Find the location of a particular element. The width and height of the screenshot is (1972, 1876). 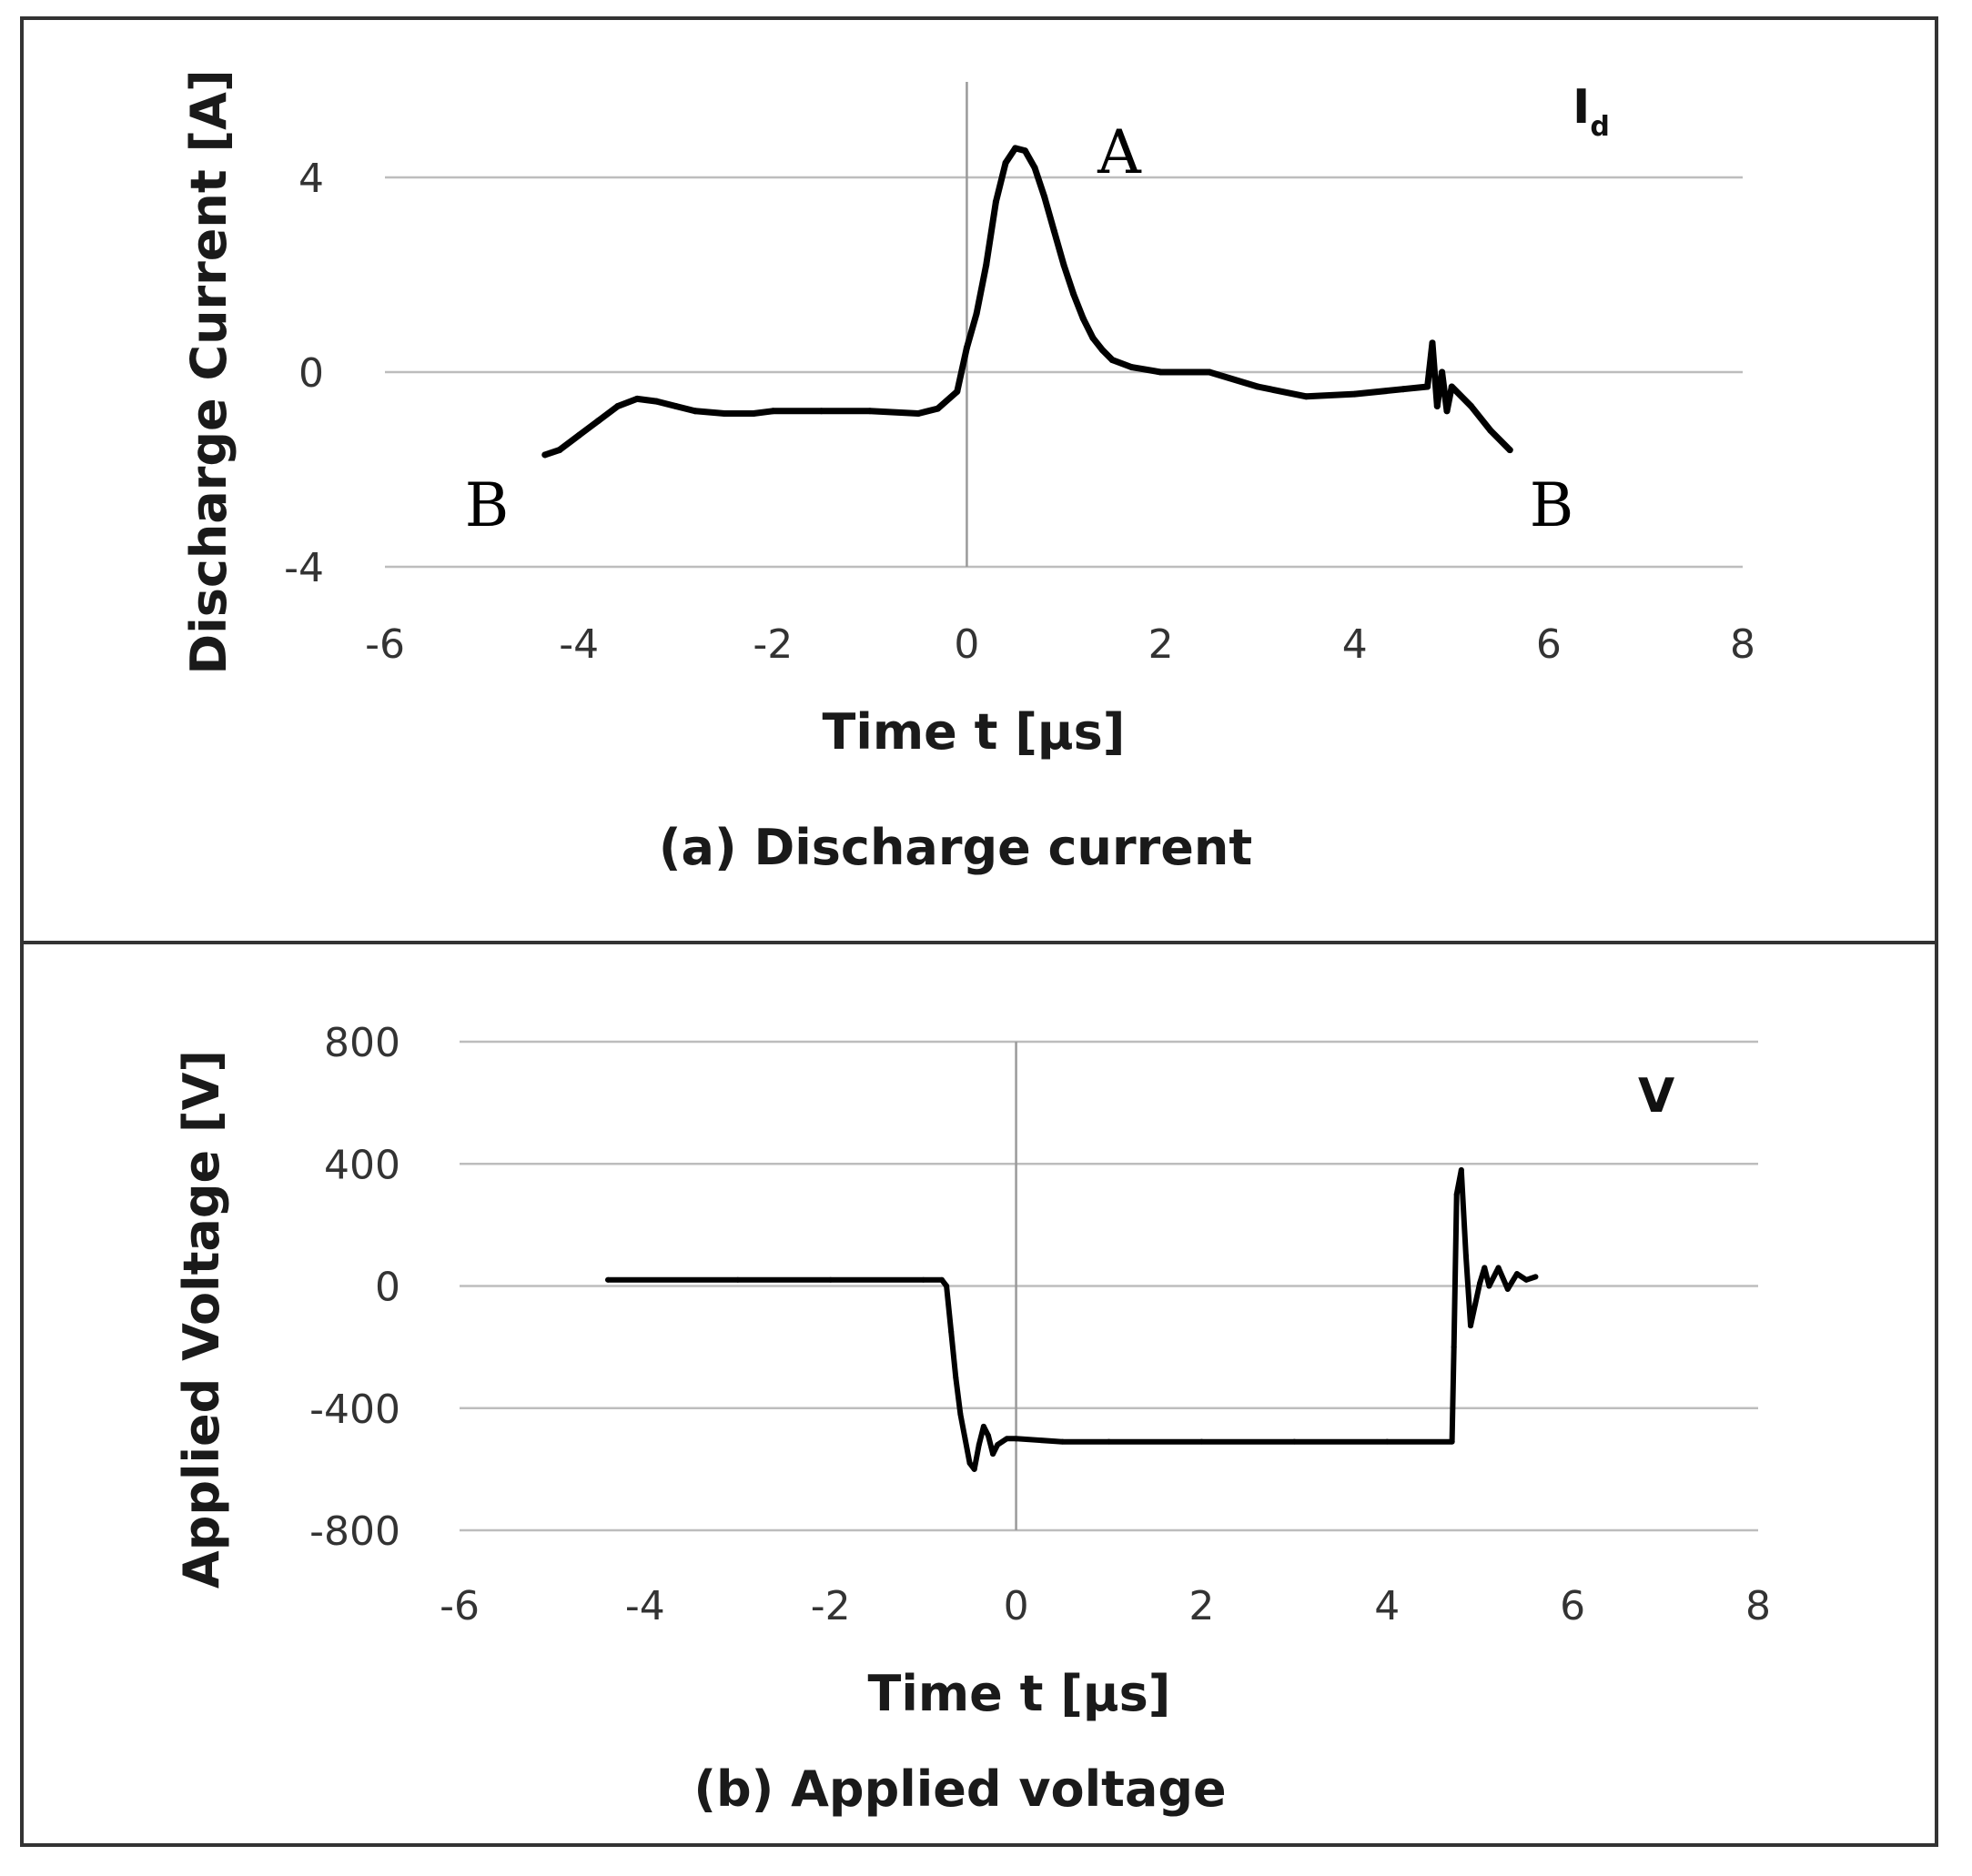

chart-b-x-tick-label: 8 is located at coordinates (1758, 1606).